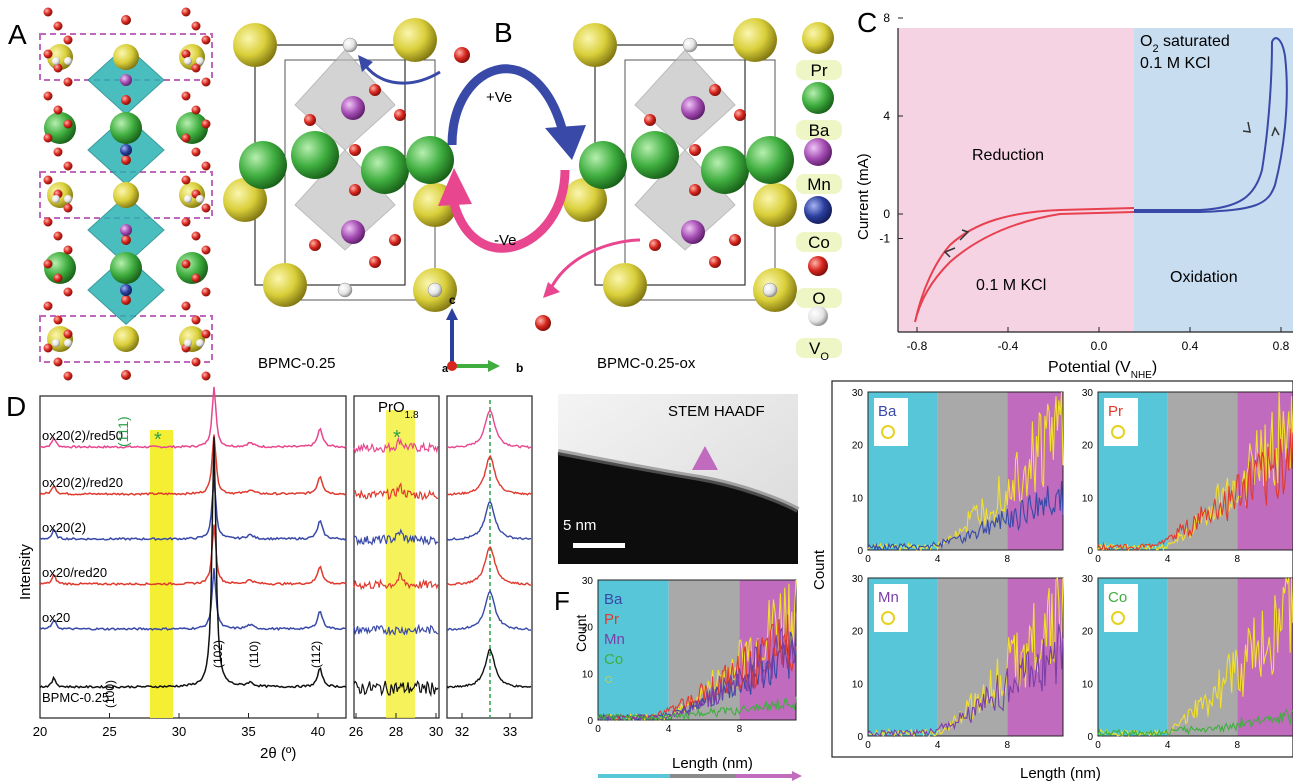  Describe the element at coordinates (824, 357) in the screenshot. I see `legend-label-sub: O` at that location.